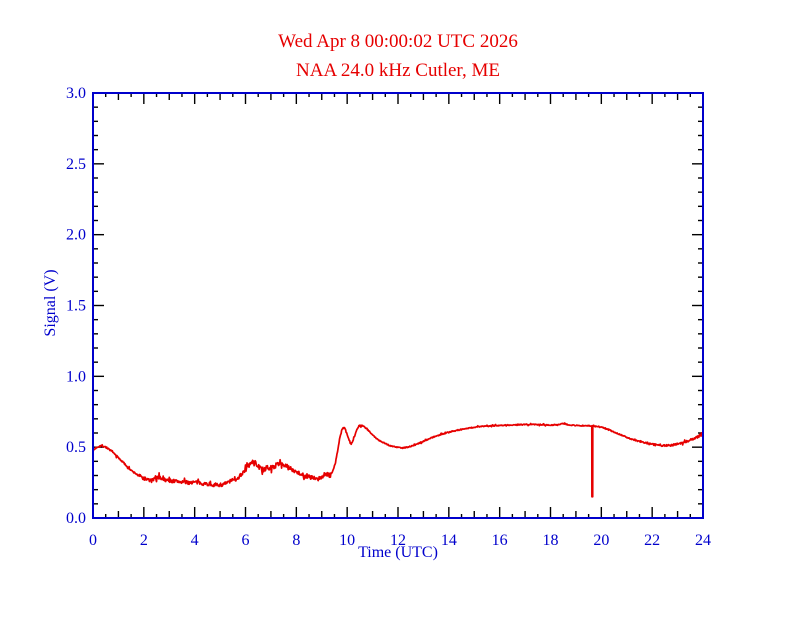  I want to click on y-tick-label: 1.5, so click(76, 306).